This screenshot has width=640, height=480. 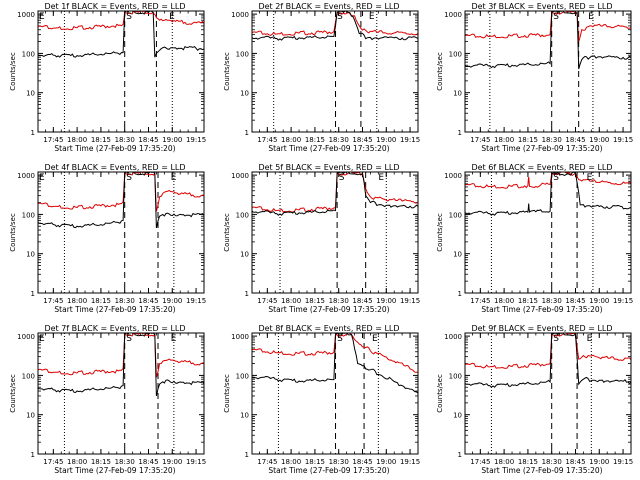 I want to click on panel-title: Det 1f BLACK = Events, RED = LLD, so click(x=114, y=6).